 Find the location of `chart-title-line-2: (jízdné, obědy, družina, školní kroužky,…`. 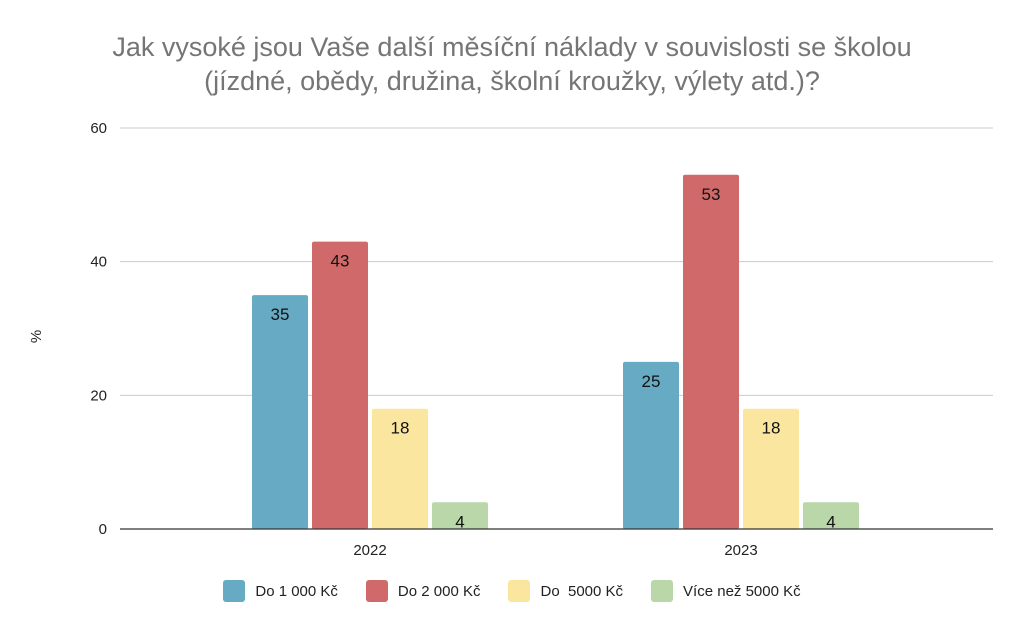

chart-title-line-2: (jízdné, obědy, družina, školní kroužky,… is located at coordinates (512, 81).